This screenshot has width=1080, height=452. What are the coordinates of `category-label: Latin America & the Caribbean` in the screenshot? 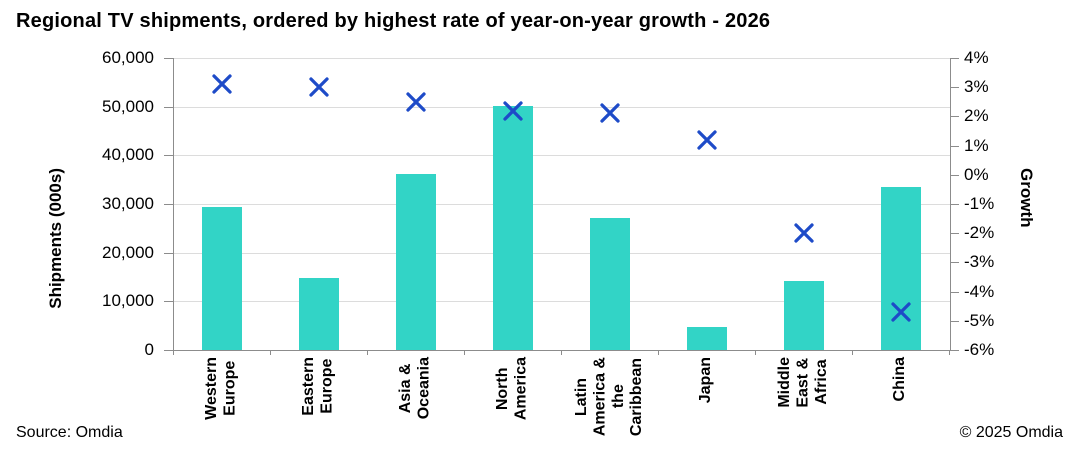 It's located at (609, 404).